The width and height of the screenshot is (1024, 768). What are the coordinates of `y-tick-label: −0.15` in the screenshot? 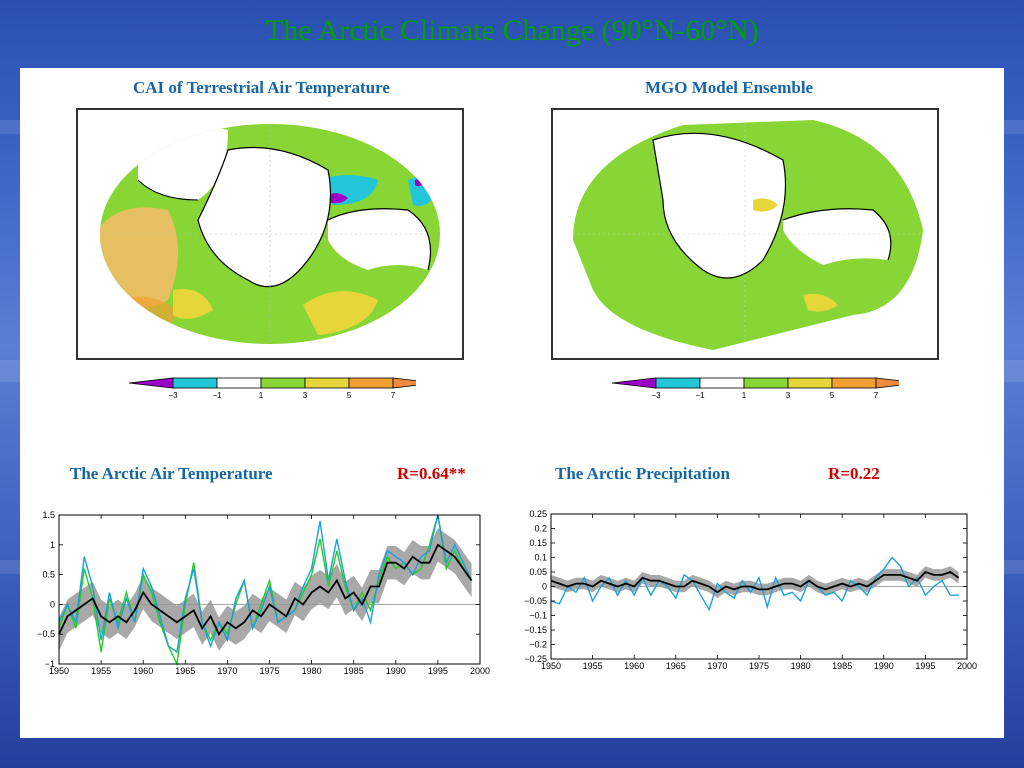 It's located at (535, 630).